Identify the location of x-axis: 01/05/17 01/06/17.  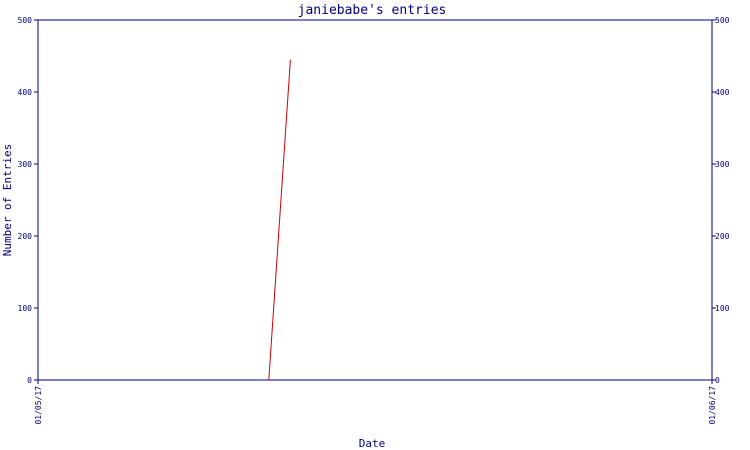
(375, 402).